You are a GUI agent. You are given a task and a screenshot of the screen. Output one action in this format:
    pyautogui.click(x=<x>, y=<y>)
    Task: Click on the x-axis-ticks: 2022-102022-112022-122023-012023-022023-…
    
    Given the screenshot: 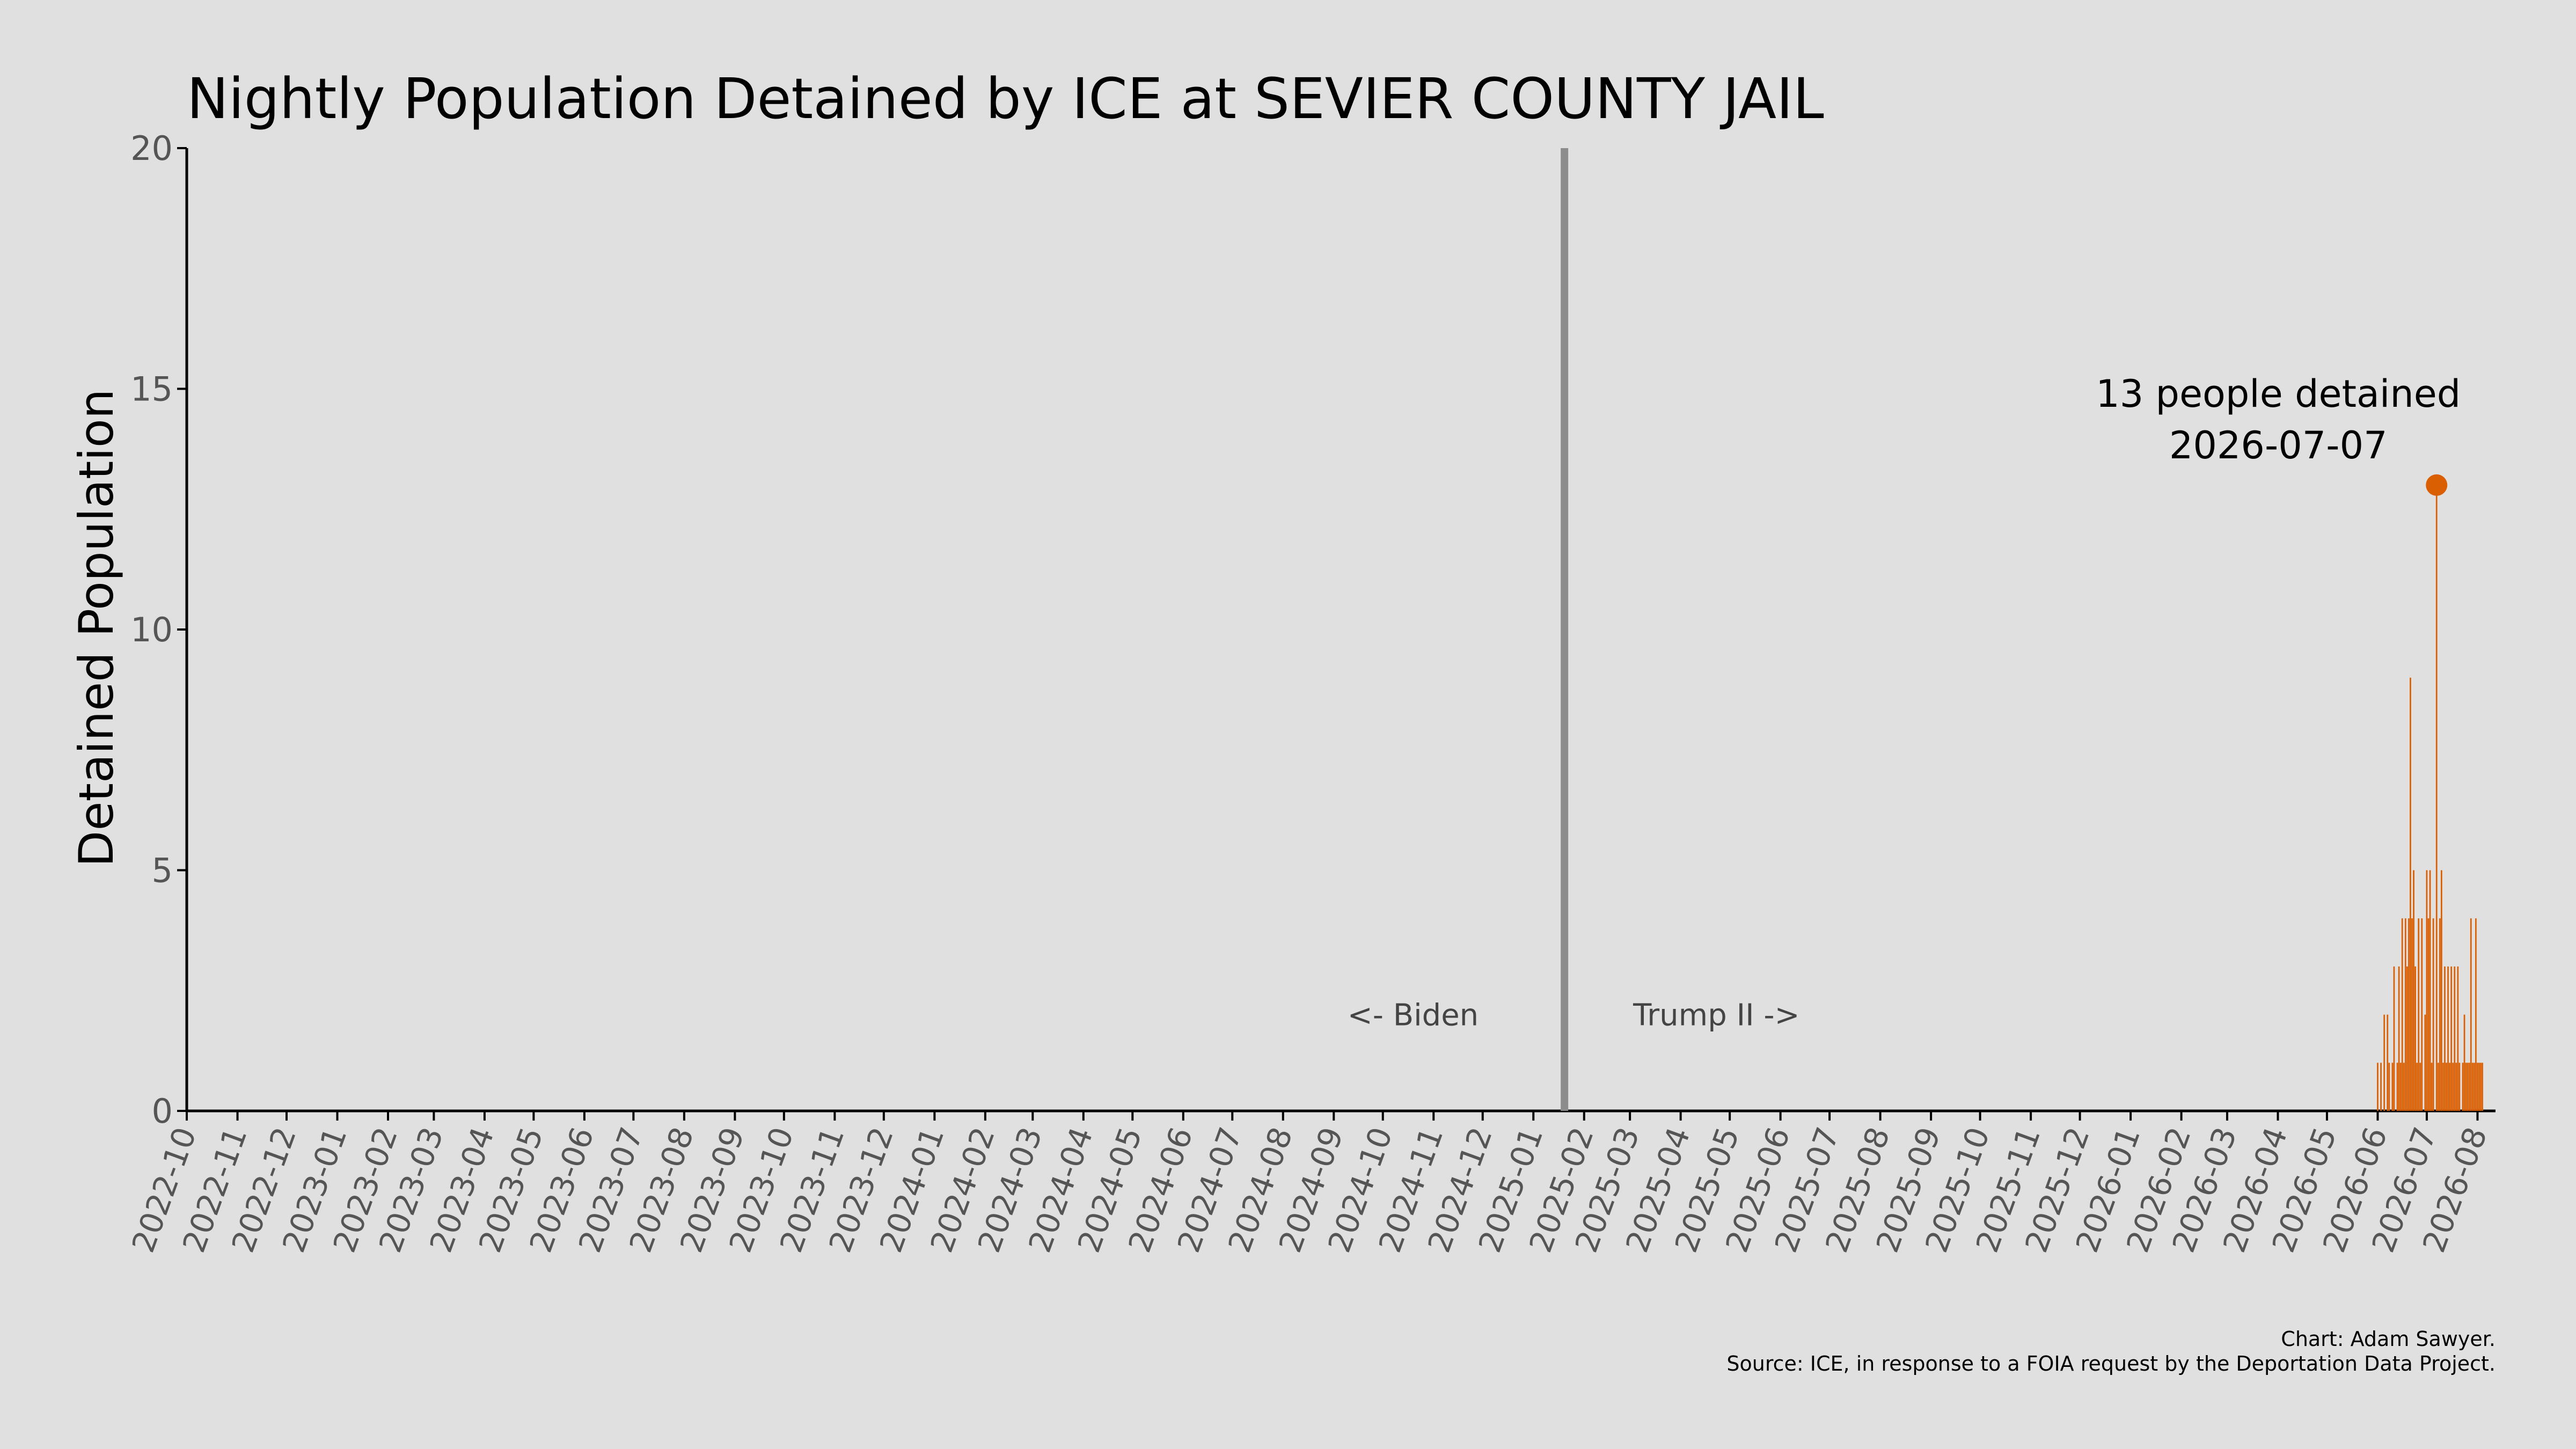 What is the action you would take?
    pyautogui.click(x=1309, y=1184)
    